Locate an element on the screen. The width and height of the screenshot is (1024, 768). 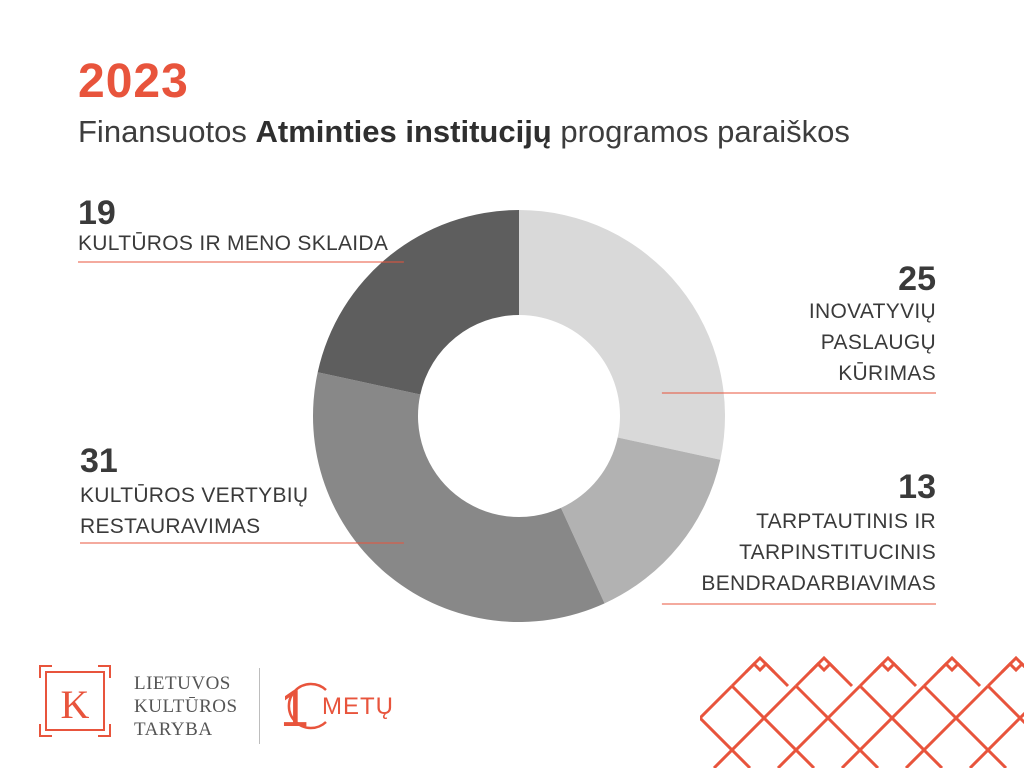
value-label-inovatyviu: 25 is located at coordinates (917, 279).